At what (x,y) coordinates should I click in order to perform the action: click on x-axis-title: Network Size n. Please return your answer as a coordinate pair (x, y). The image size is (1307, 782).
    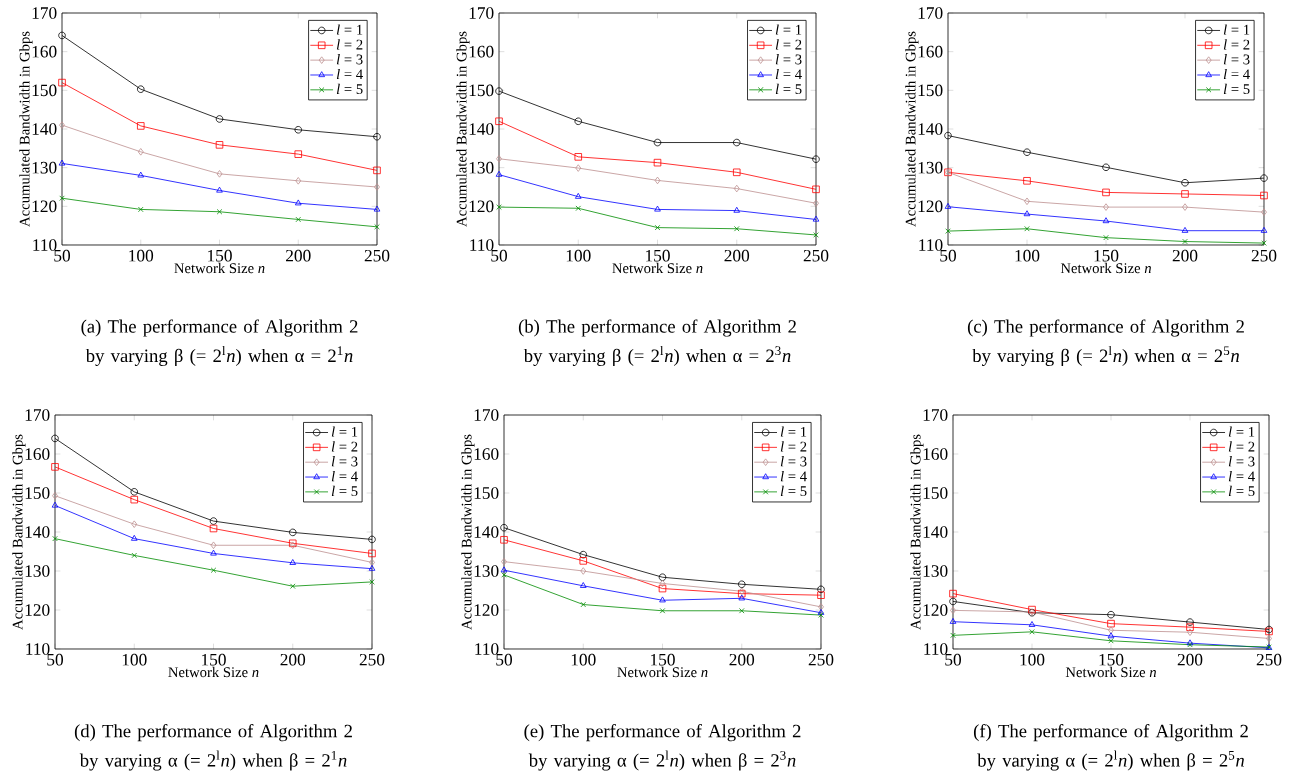
    Looking at the image, I should click on (657, 268).